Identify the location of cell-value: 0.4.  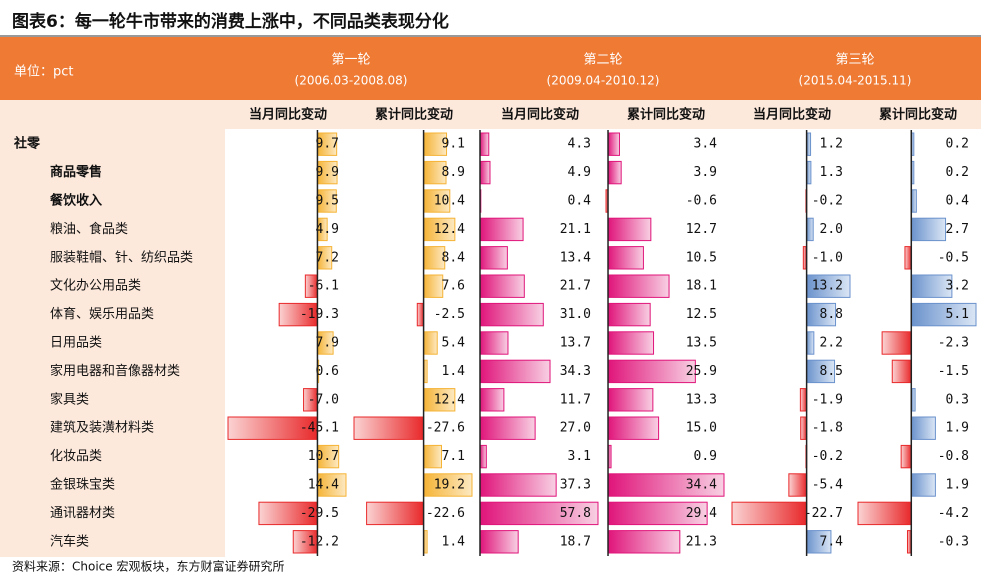
(580, 201).